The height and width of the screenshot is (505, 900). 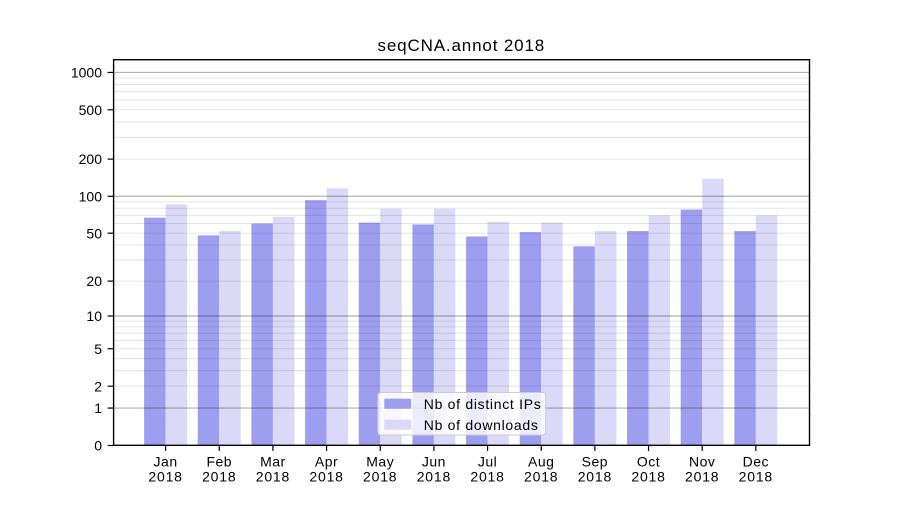 I want to click on svg-text: Dec, so click(x=756, y=461).